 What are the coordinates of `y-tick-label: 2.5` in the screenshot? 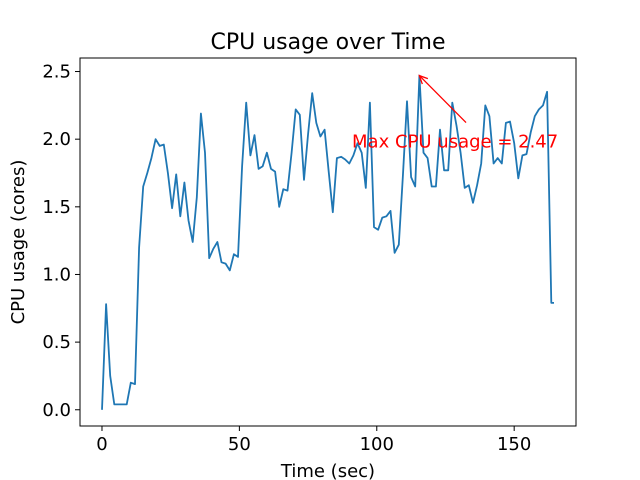 It's located at (56, 72).